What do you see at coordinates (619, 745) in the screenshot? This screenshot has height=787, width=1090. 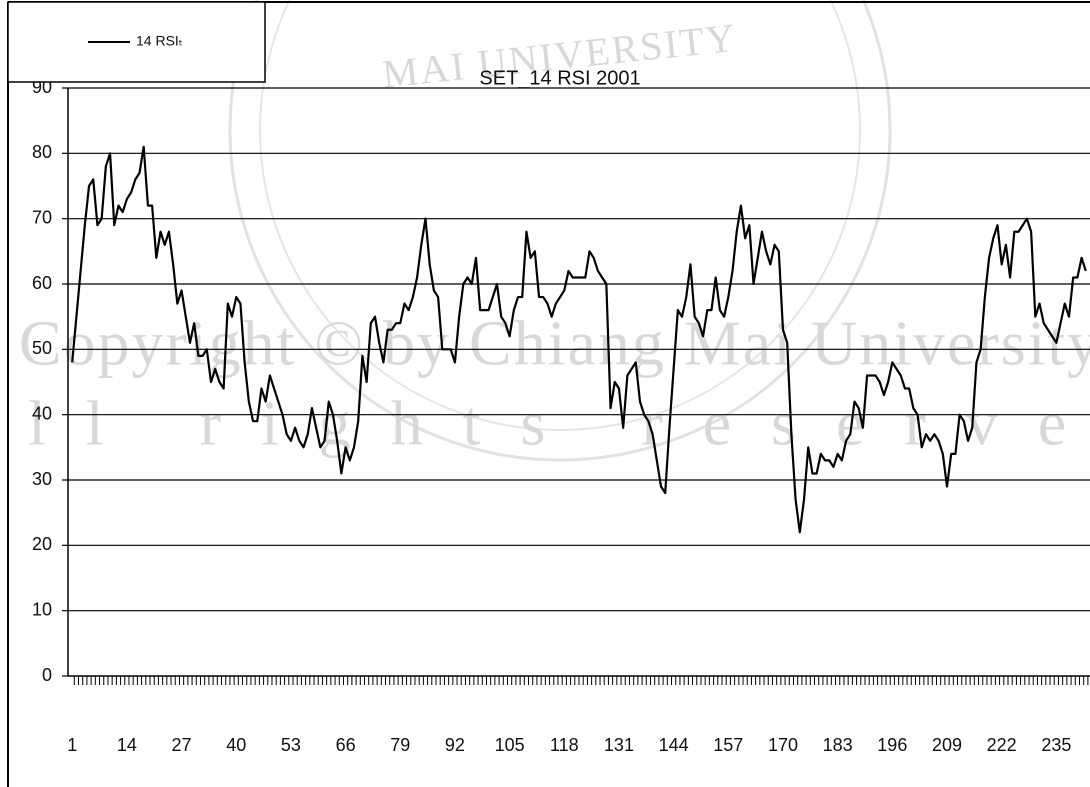 I see `x-tick-label: 131` at bounding box center [619, 745].